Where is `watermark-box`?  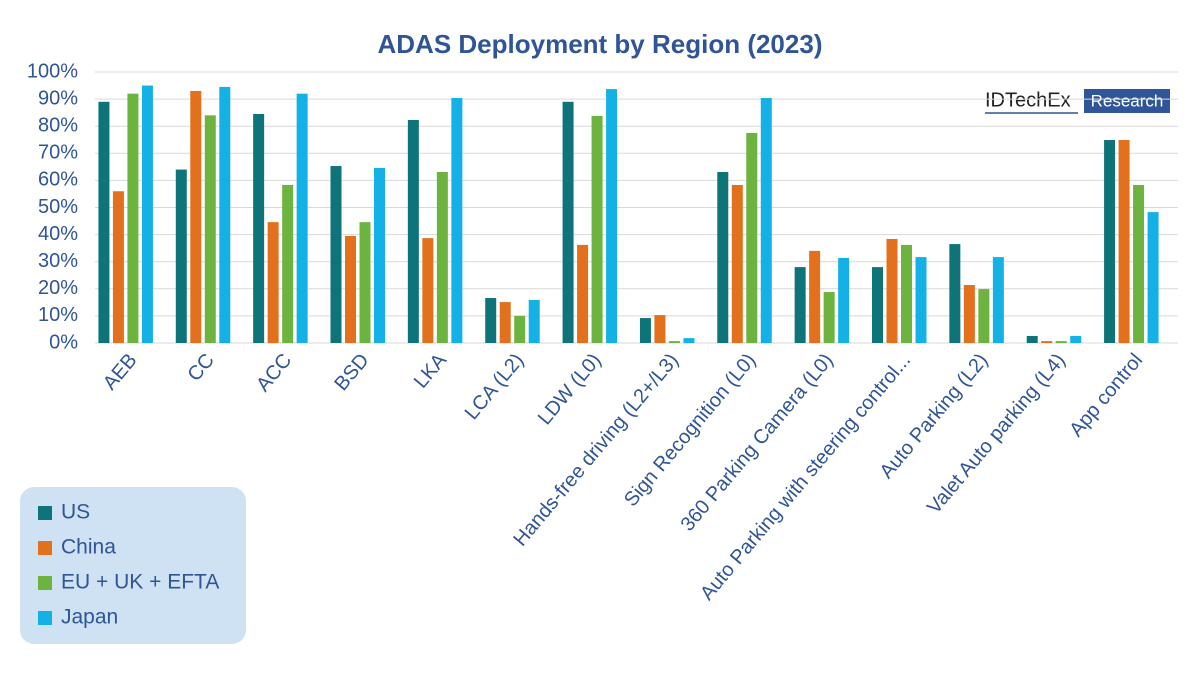
watermark-box is located at coordinates (1127, 101).